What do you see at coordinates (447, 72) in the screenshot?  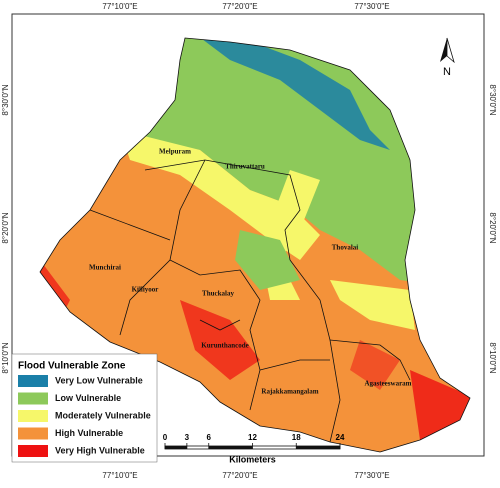 I see `north-label: N` at bounding box center [447, 72].